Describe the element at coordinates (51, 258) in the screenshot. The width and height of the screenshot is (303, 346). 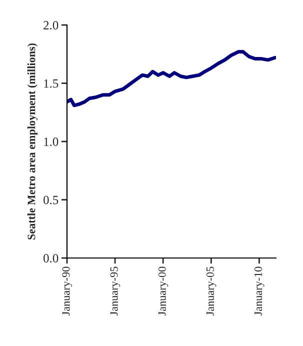
I see `y-tick-label: 0.0` at that location.